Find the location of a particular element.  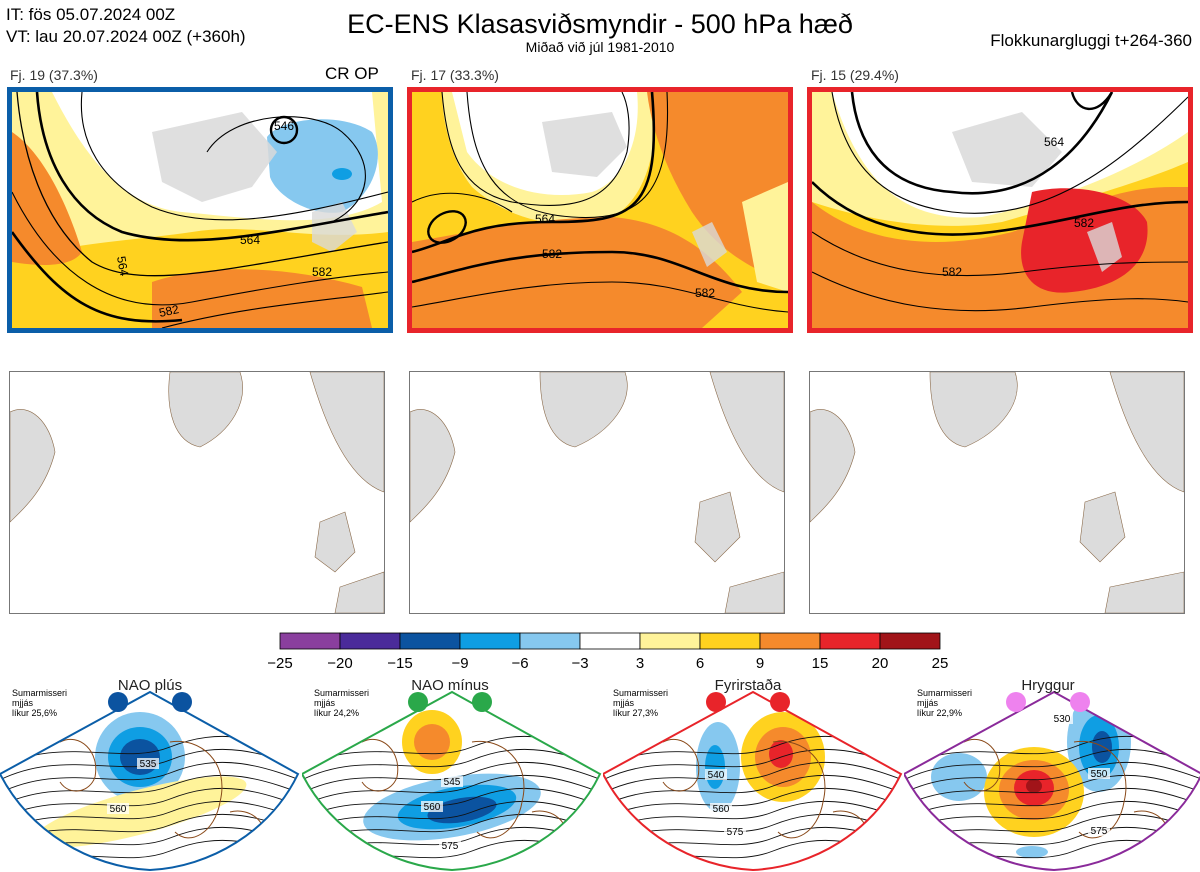

colorbar-tick-label: 9 is located at coordinates (760, 663).